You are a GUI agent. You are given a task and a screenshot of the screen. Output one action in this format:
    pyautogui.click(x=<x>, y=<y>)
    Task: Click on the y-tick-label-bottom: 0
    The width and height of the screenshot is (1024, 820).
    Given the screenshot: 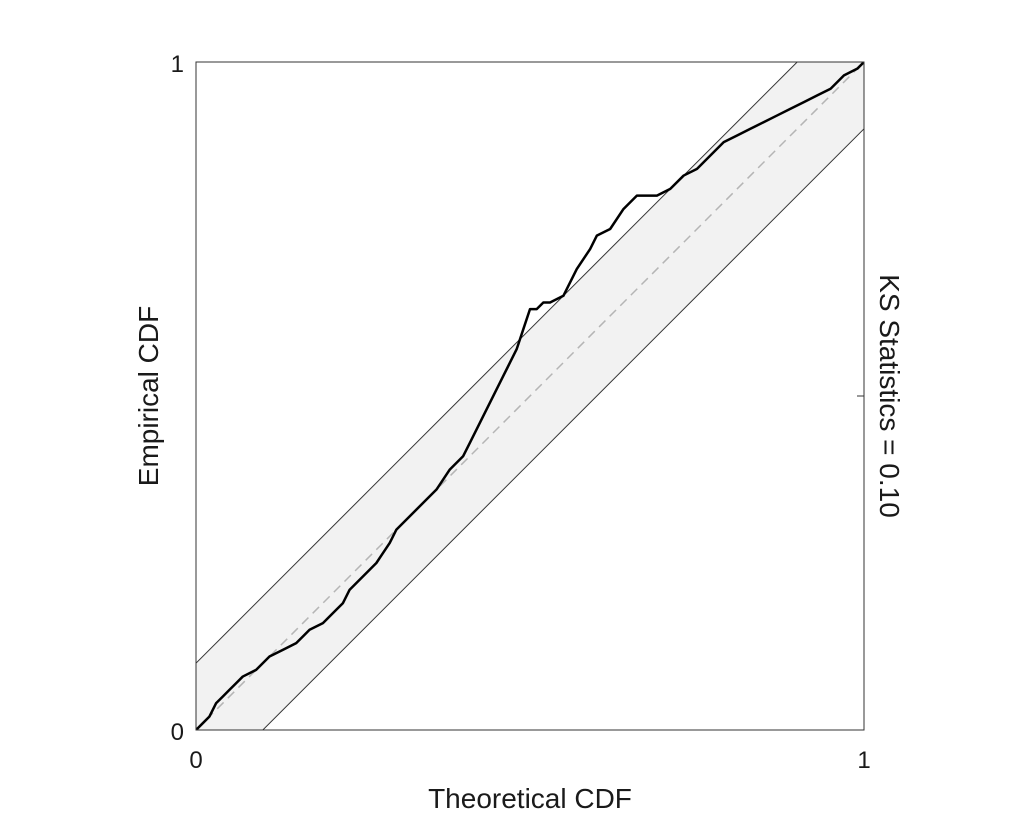 What is the action you would take?
    pyautogui.click(x=177, y=732)
    